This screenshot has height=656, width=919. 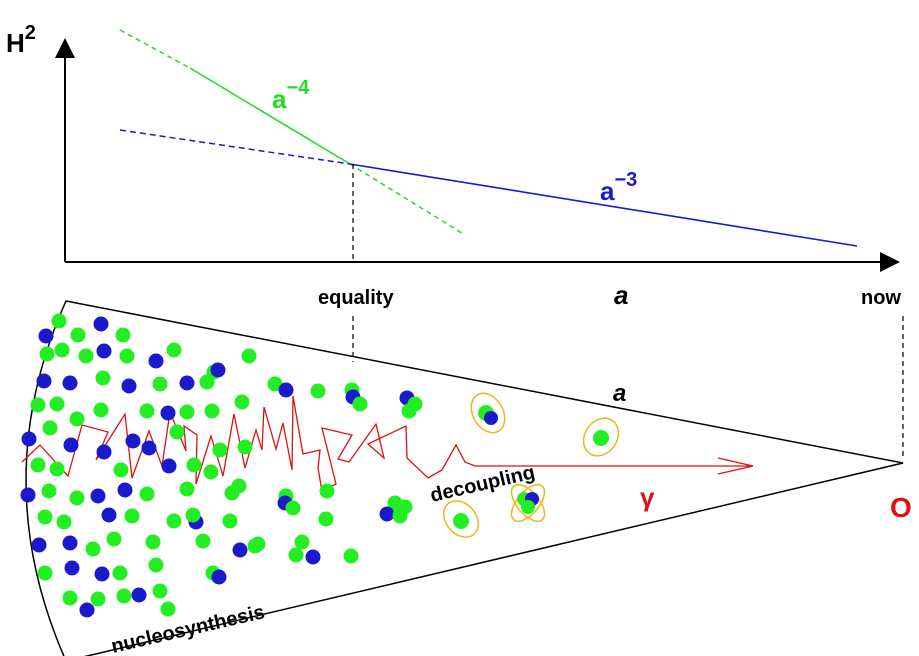 What do you see at coordinates (235, 147) in the screenshot?
I see `matter-line-extrapolated` at bounding box center [235, 147].